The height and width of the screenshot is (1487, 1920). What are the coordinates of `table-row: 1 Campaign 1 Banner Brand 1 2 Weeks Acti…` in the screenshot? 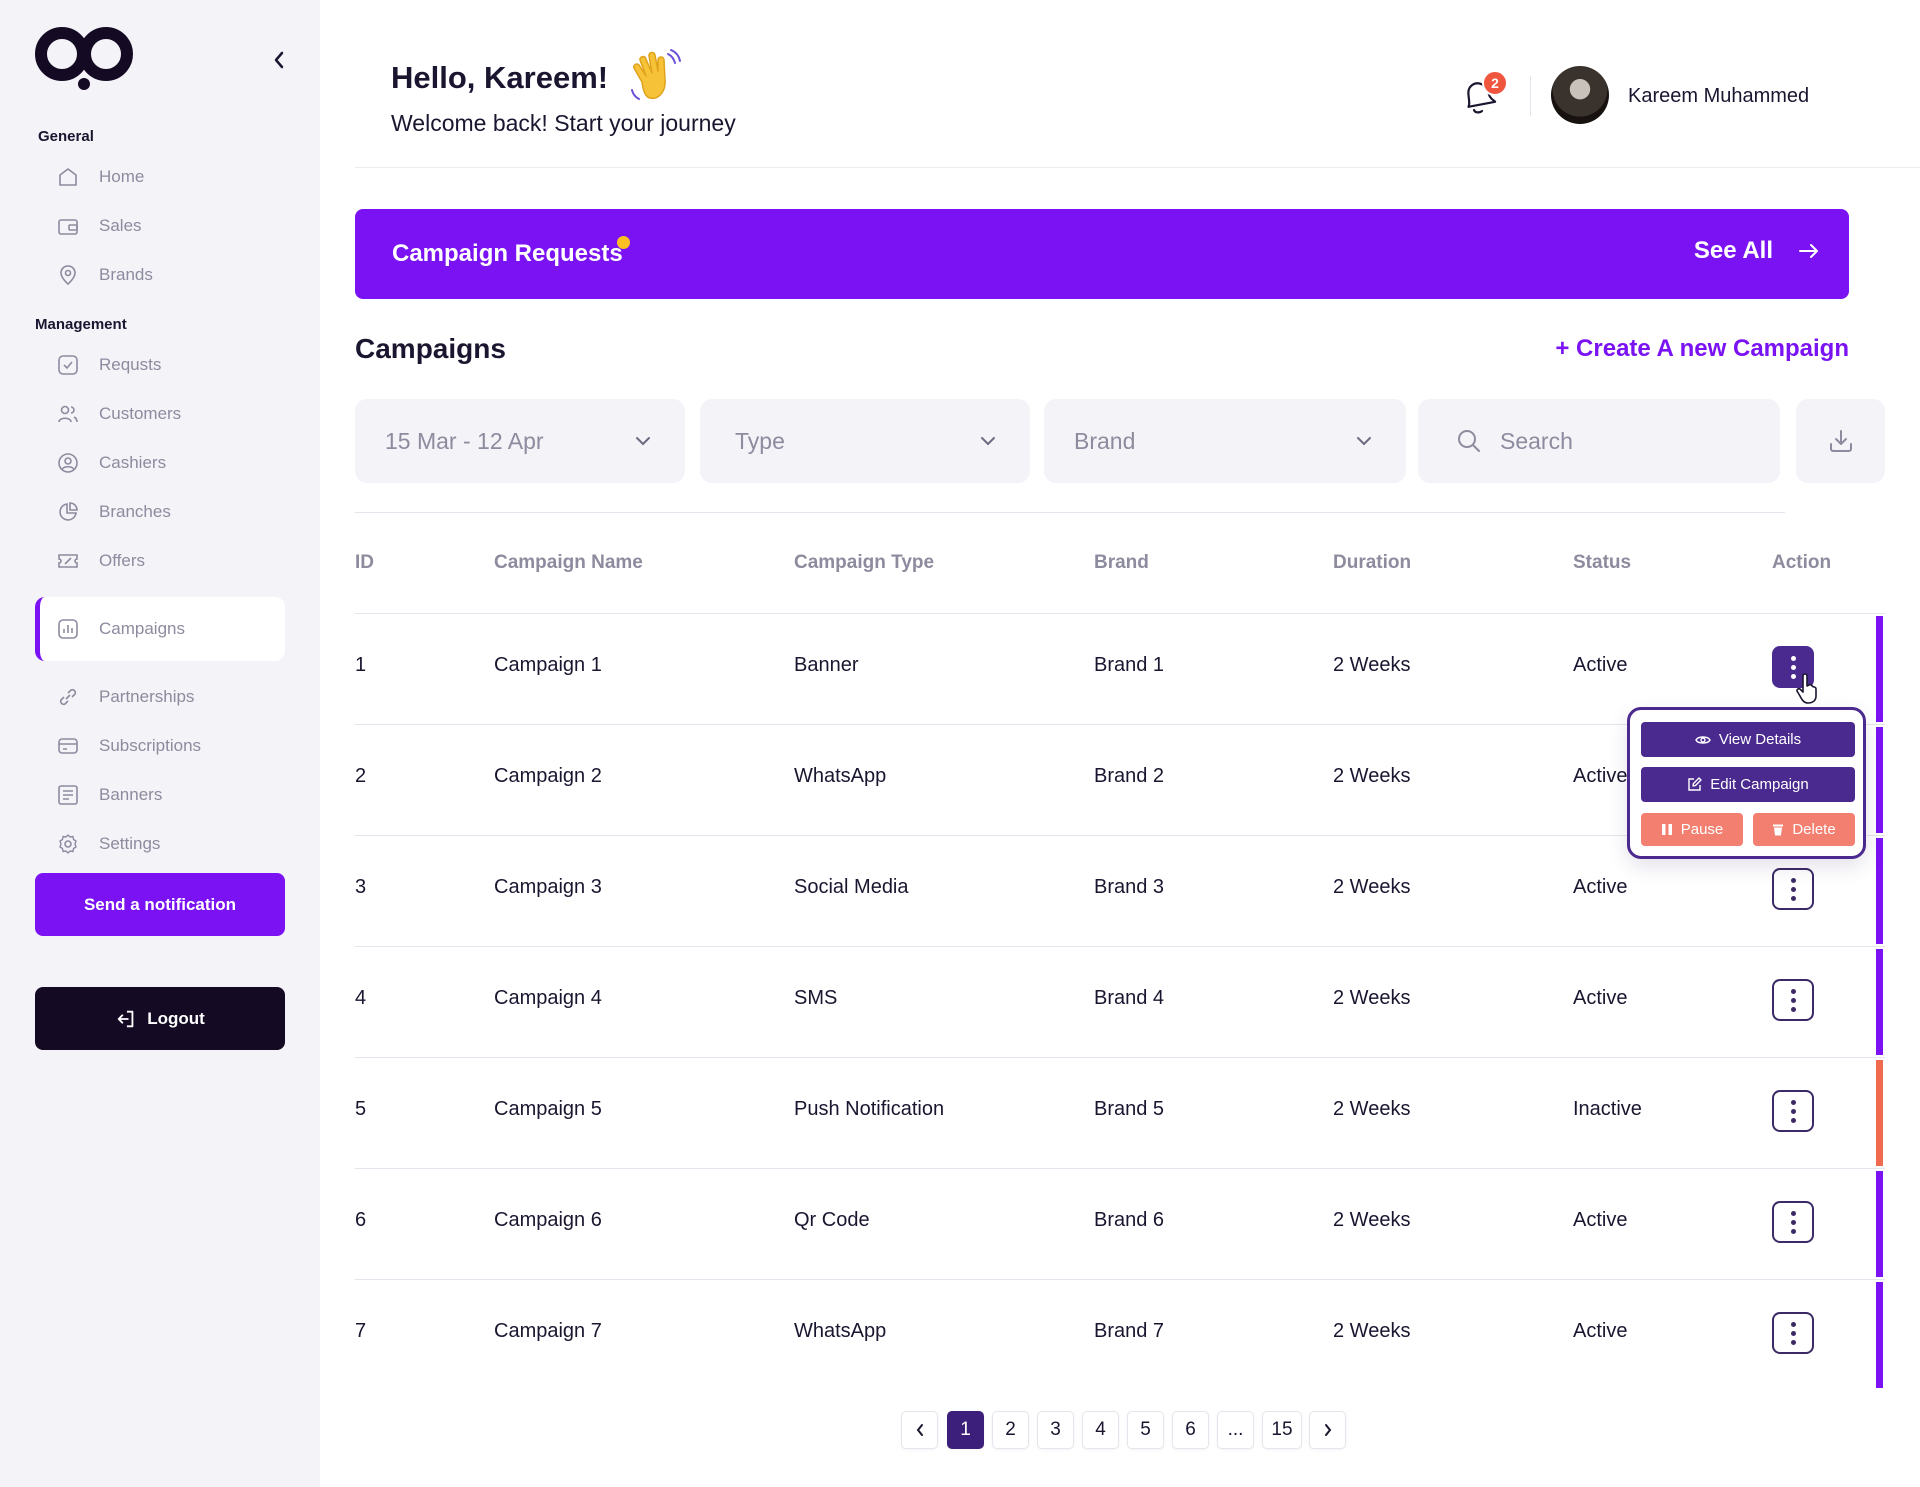 It's located at (1120, 668).